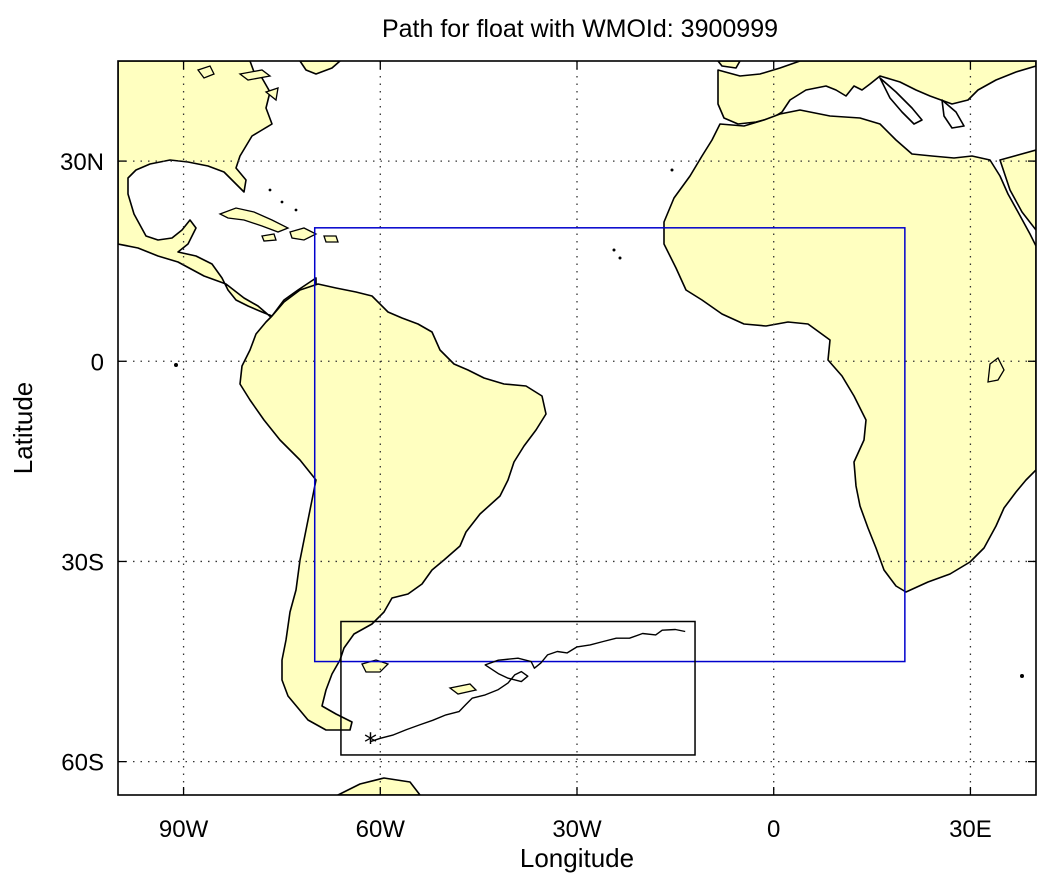  Describe the element at coordinates (953, 114) in the screenshot. I see `greece-peninsula` at that location.